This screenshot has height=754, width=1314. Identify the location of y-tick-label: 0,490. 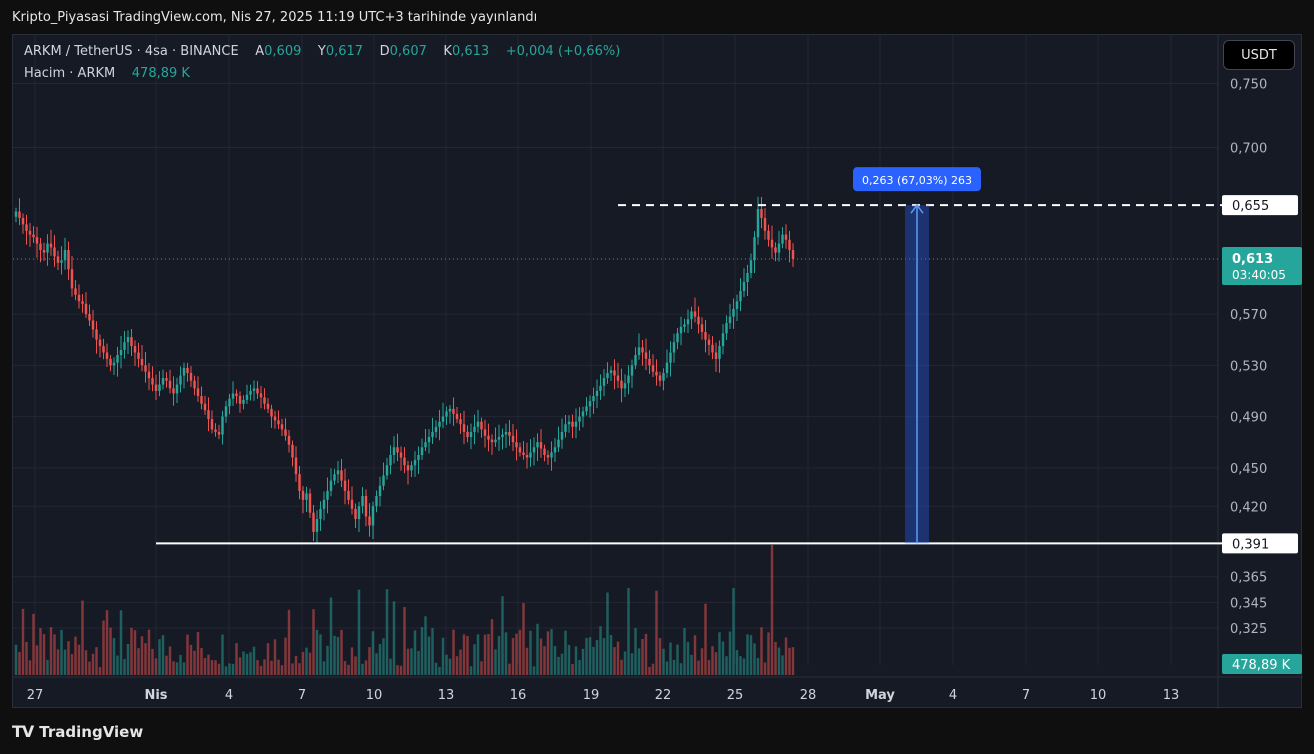
(1248, 418).